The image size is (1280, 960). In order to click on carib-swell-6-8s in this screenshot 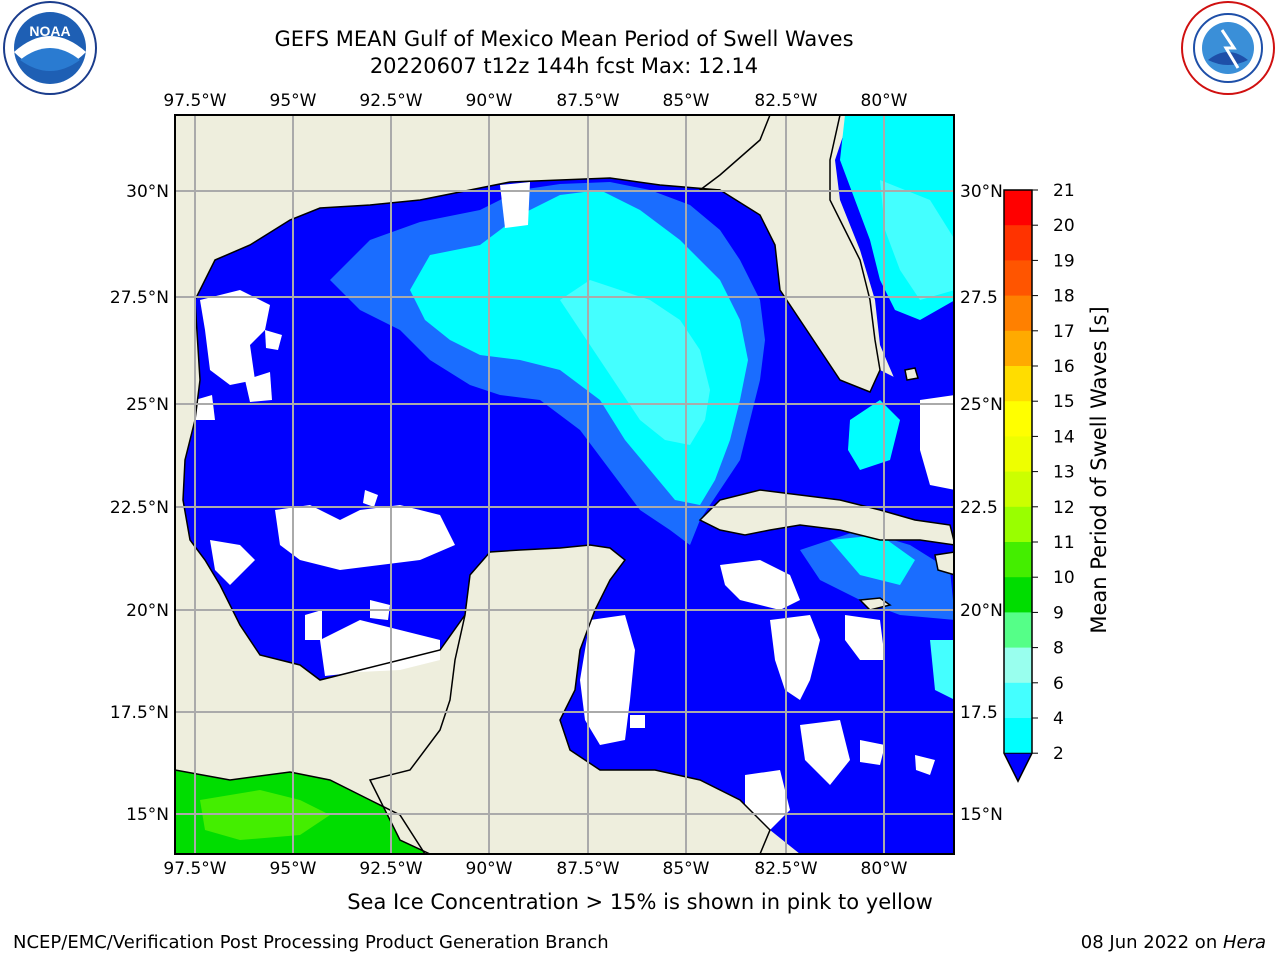, I will do `click(942, 670)`.